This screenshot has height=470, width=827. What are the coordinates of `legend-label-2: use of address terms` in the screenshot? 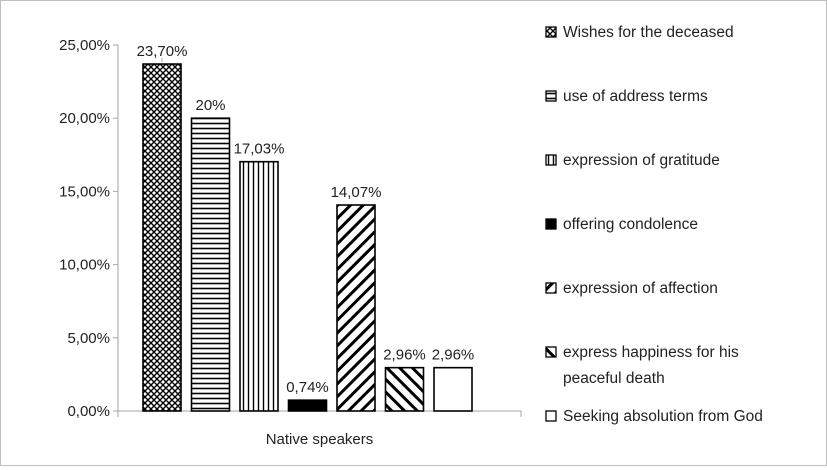 It's located at (635, 96).